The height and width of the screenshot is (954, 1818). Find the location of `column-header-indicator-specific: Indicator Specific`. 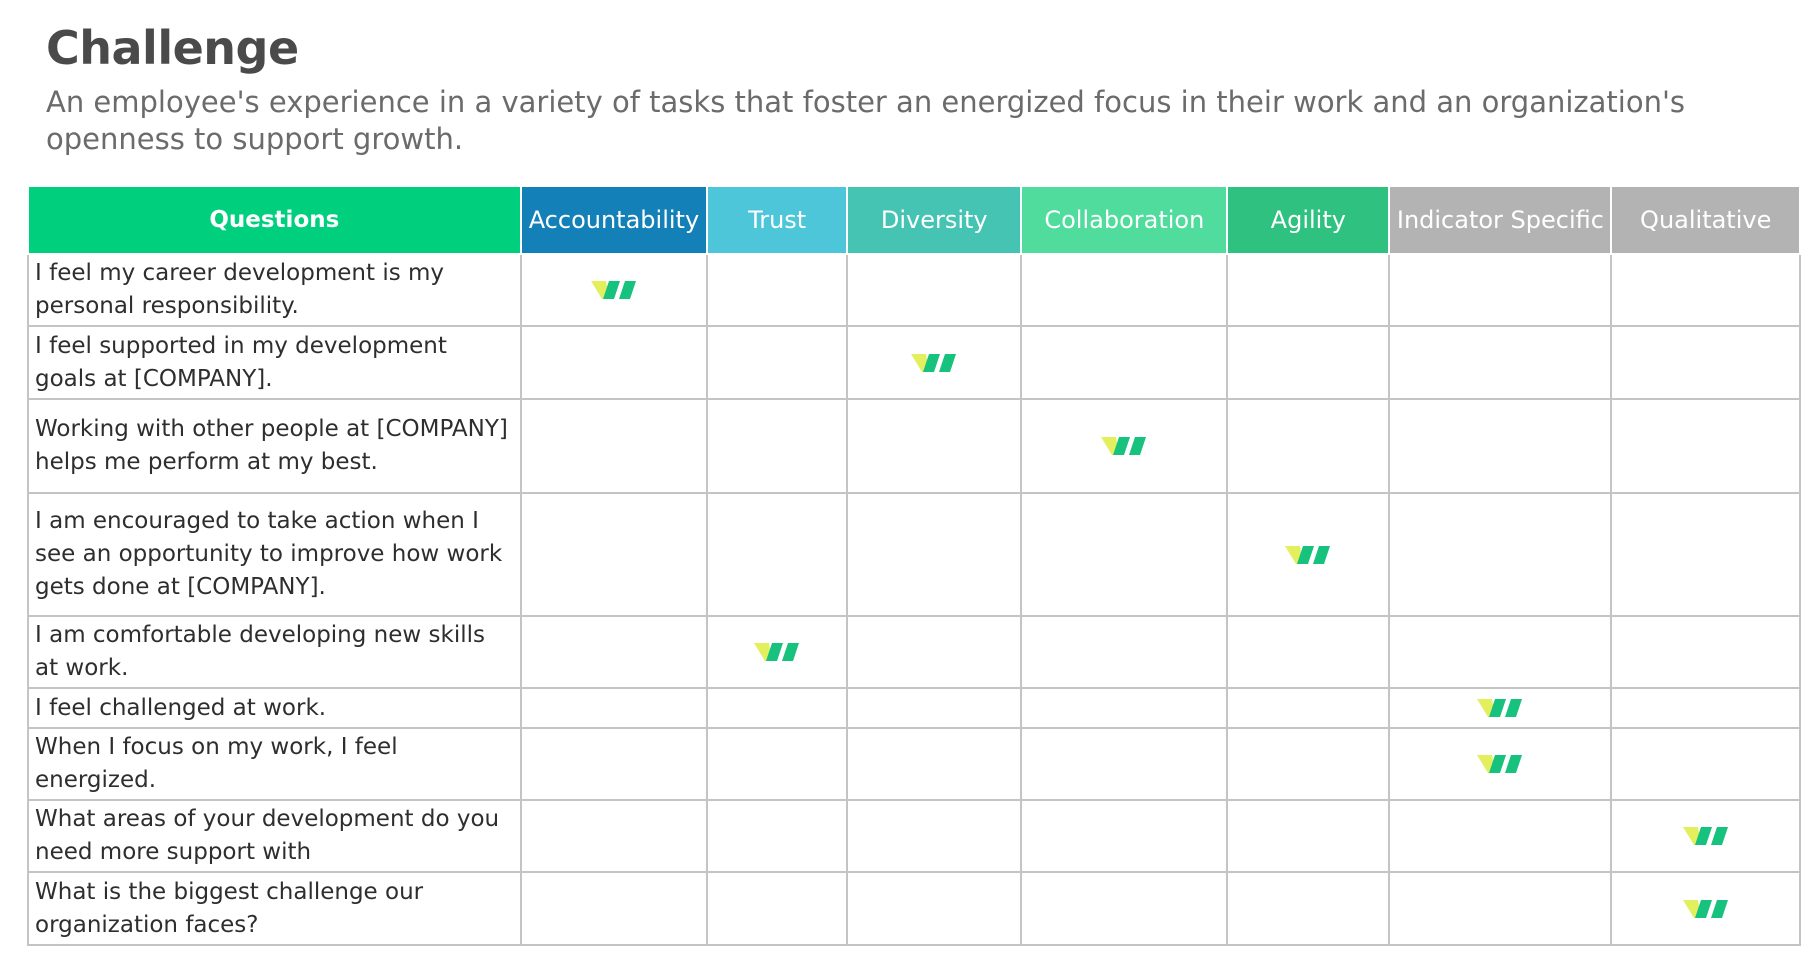

column-header-indicator-specific: Indicator Specific is located at coordinates (1500, 220).